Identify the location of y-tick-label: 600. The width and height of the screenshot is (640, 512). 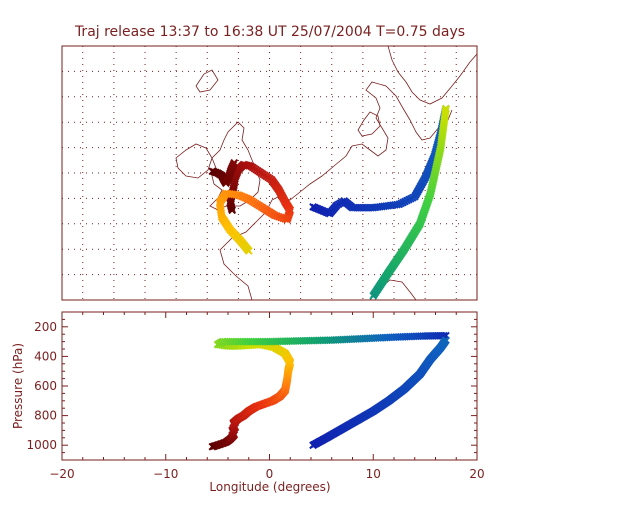
(45, 386).